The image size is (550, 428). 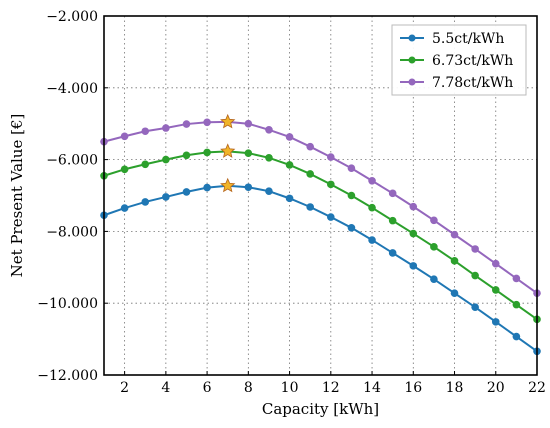 What do you see at coordinates (207, 388) in the screenshot?
I see `x-tick-label: 6` at bounding box center [207, 388].